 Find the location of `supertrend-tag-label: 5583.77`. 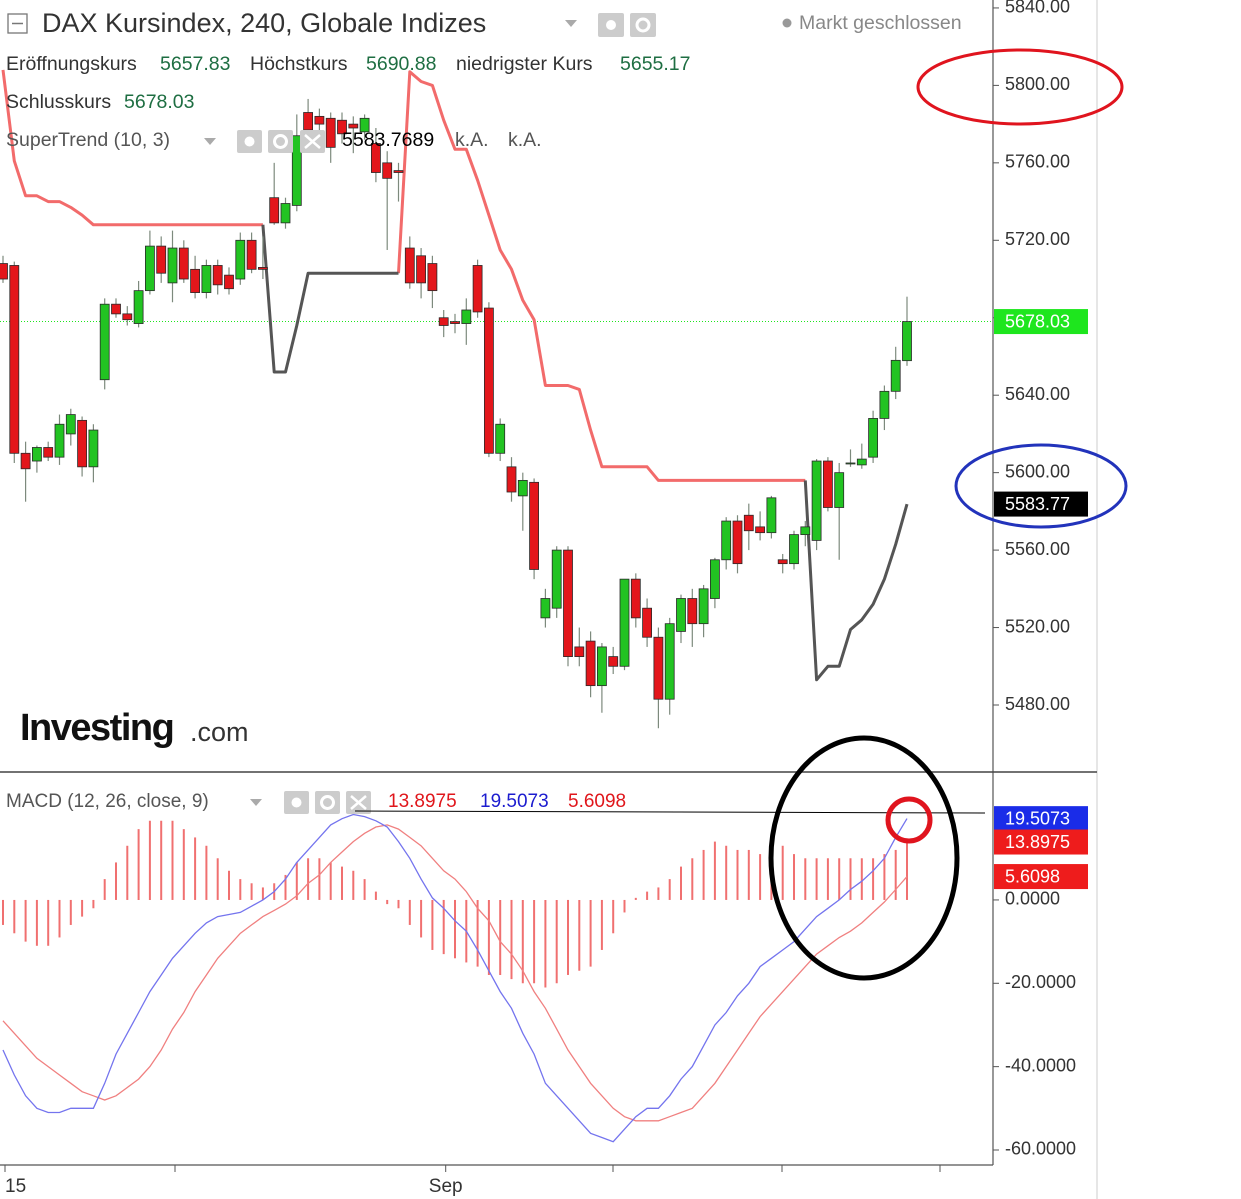

supertrend-tag-label: 5583.77 is located at coordinates (1037, 504).